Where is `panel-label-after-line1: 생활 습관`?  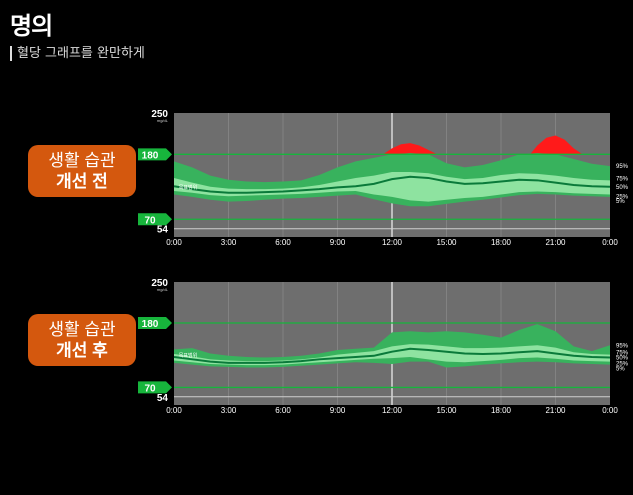
panel-label-after-line1: 생활 습관 is located at coordinates (82, 329).